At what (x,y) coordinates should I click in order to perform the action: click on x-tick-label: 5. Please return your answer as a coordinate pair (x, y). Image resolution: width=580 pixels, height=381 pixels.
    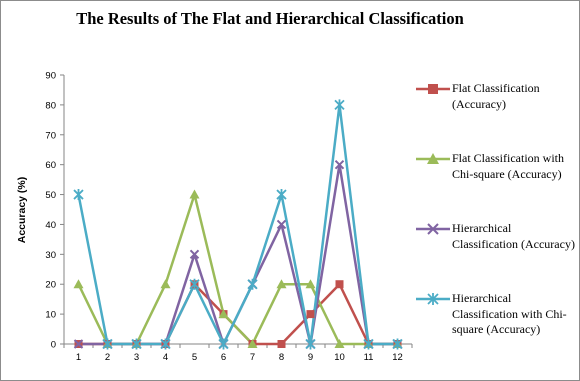
    Looking at the image, I should click on (194, 357).